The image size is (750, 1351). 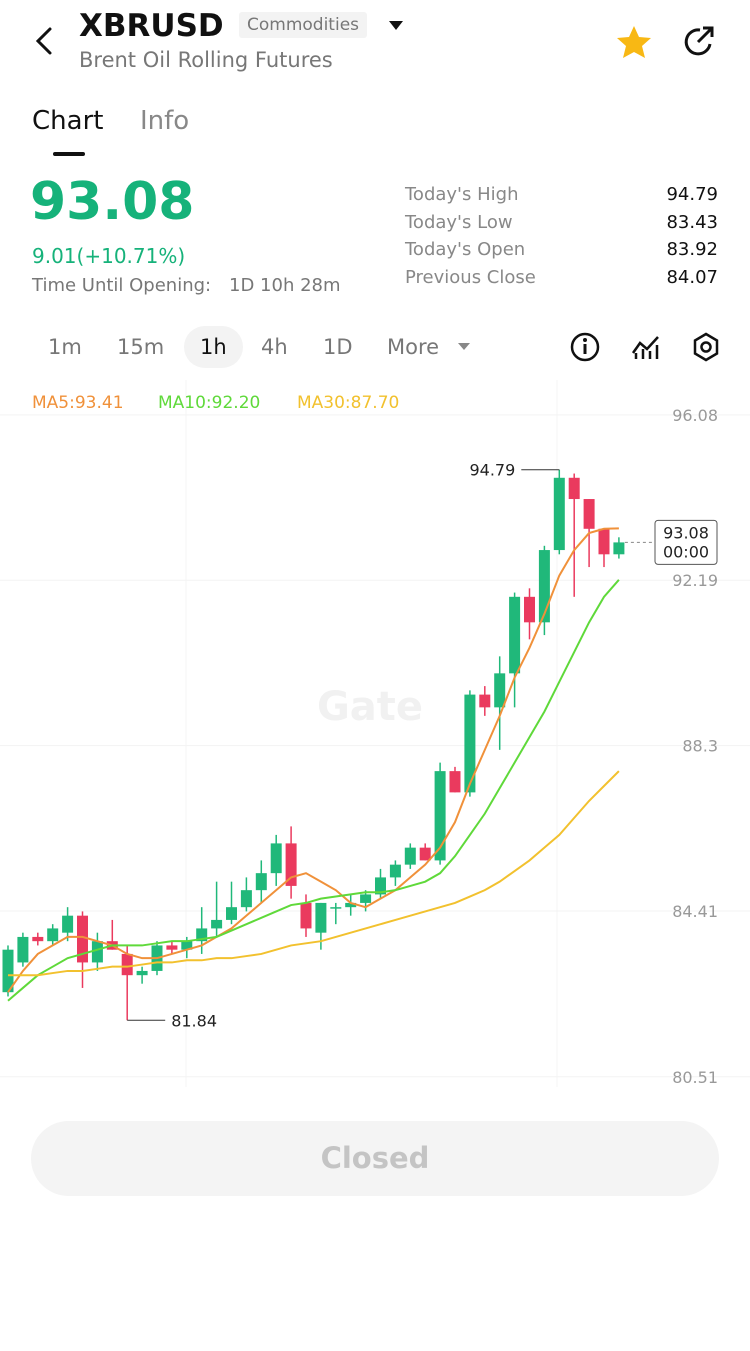 I want to click on back-button, so click(x=44, y=41).